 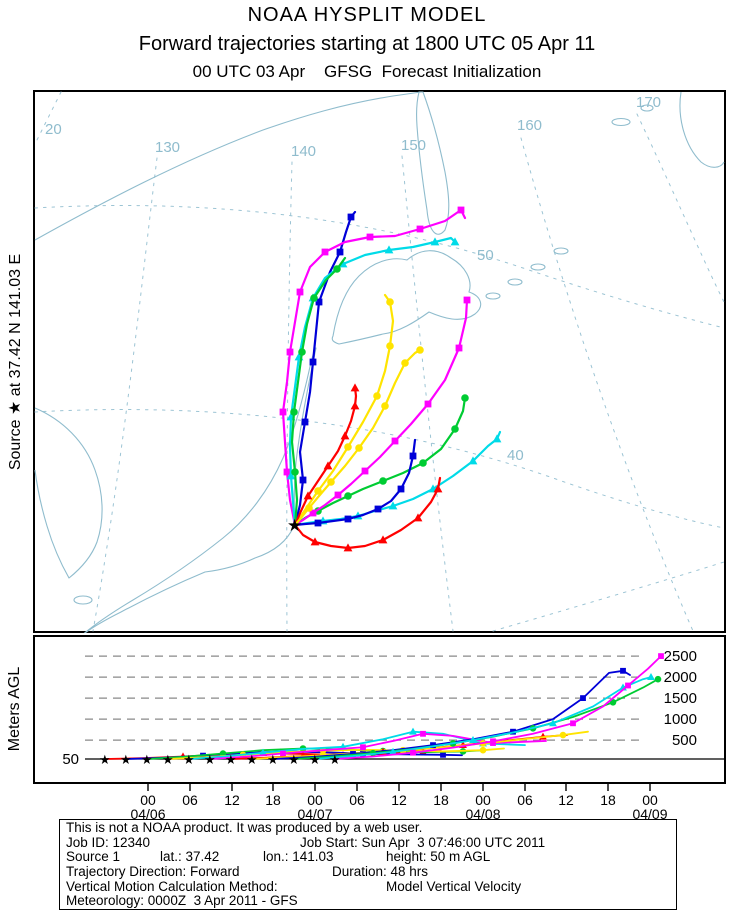 What do you see at coordinates (380, 872) in the screenshot?
I see `footer-text: Duration: 48 hrs` at bounding box center [380, 872].